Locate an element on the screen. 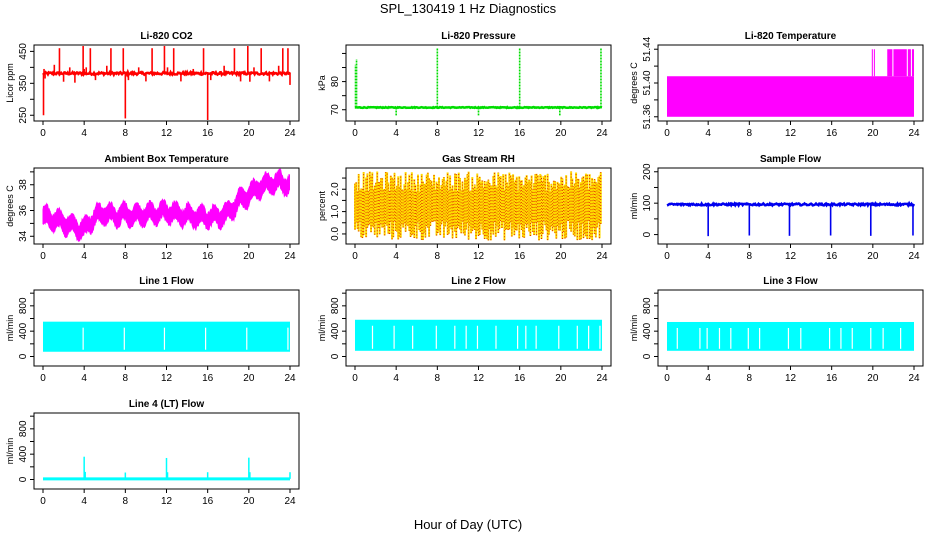  series-line is located at coordinates (167, 73).